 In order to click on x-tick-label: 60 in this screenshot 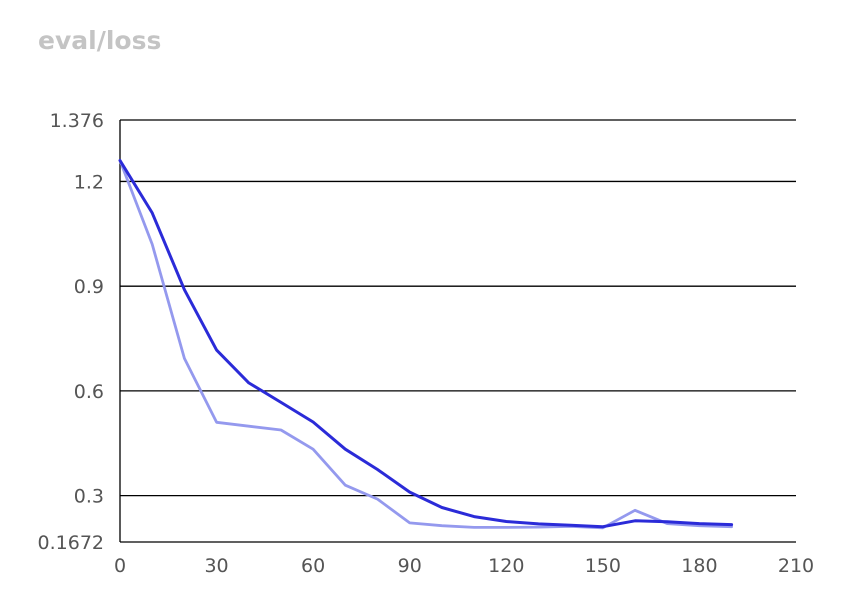, I will do `click(313, 566)`.